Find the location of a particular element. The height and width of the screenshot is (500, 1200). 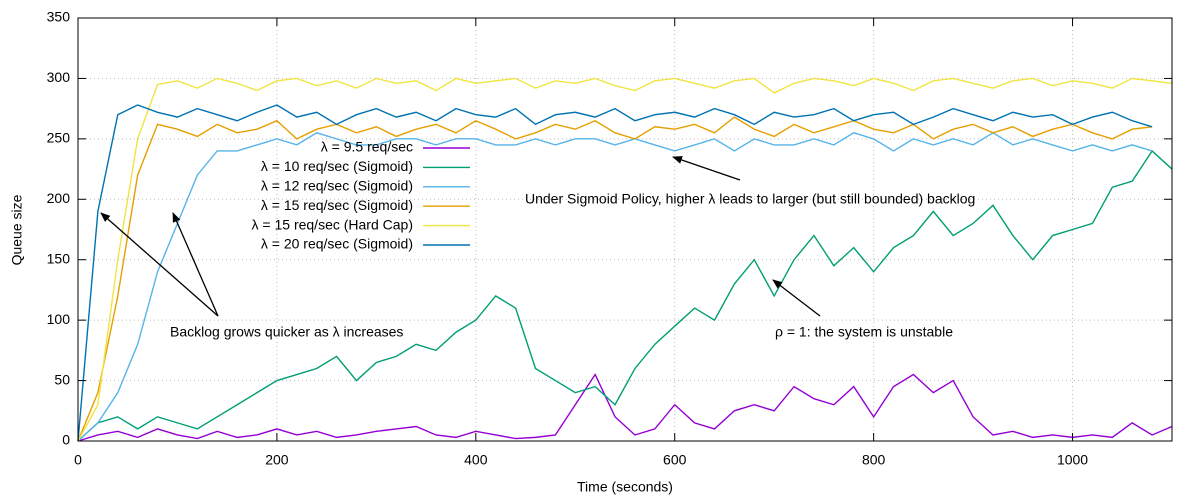

x-tick-label: 800 is located at coordinates (874, 460).